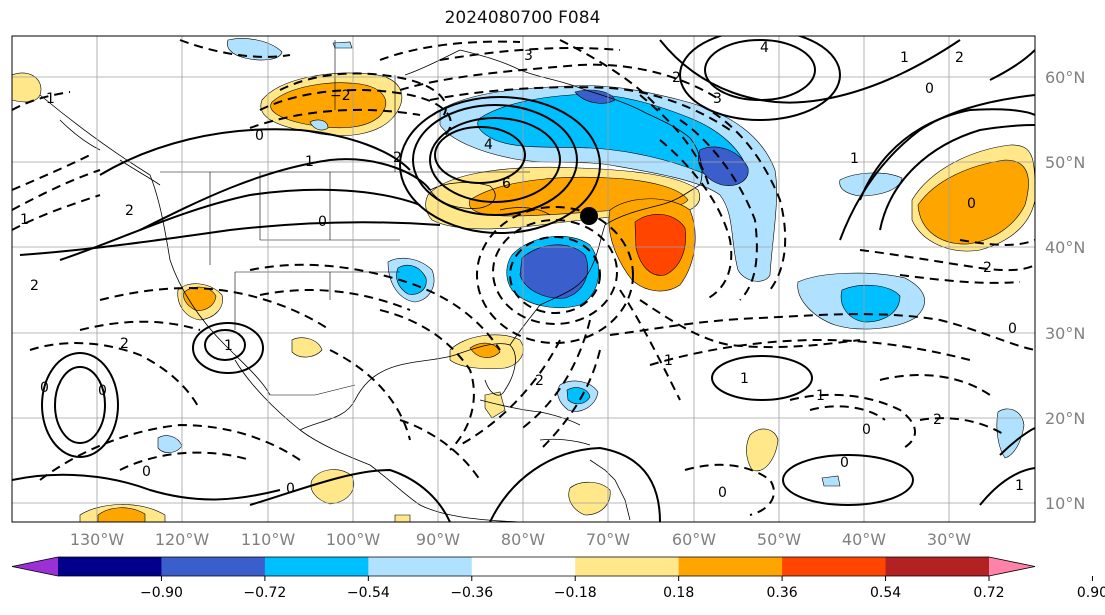 The image size is (1105, 615). What do you see at coordinates (949, 539) in the screenshot?
I see `lon-label: 30°W` at bounding box center [949, 539].